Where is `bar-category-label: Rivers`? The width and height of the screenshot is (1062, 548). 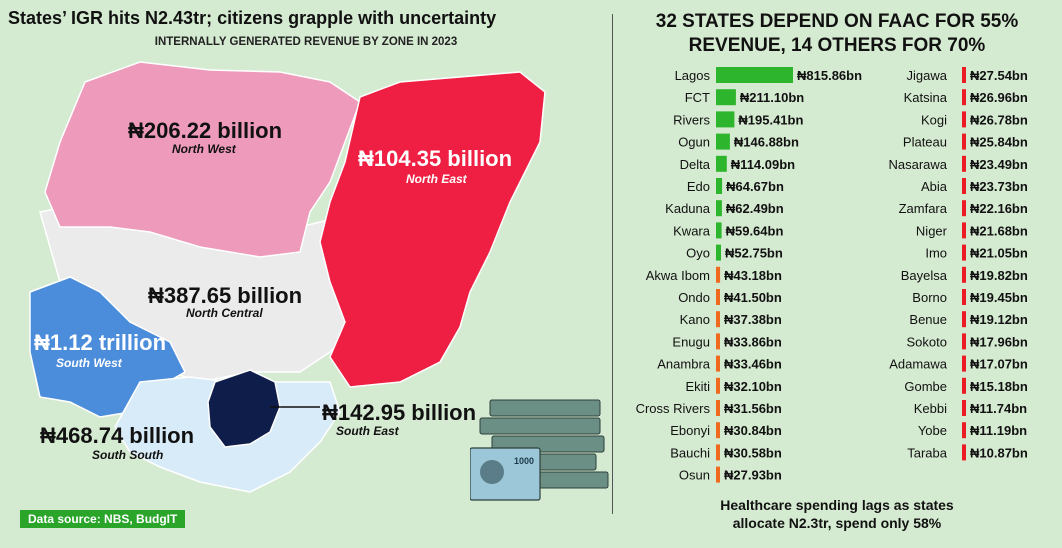 bar-category-label: Rivers is located at coordinates (691, 119).